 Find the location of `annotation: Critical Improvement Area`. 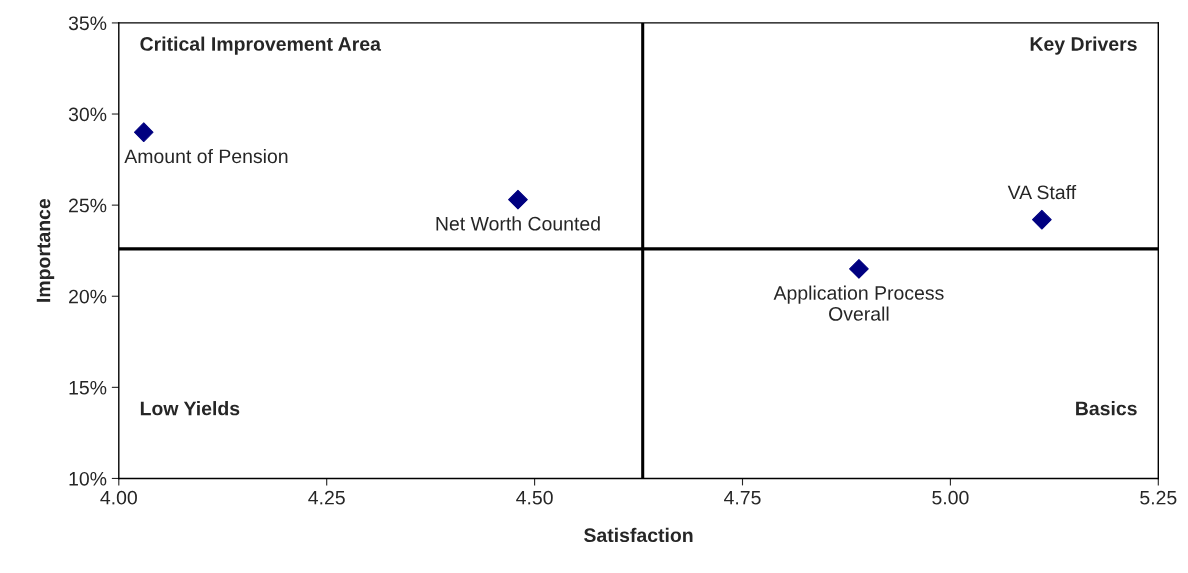

annotation: Critical Improvement Area is located at coordinates (261, 45).